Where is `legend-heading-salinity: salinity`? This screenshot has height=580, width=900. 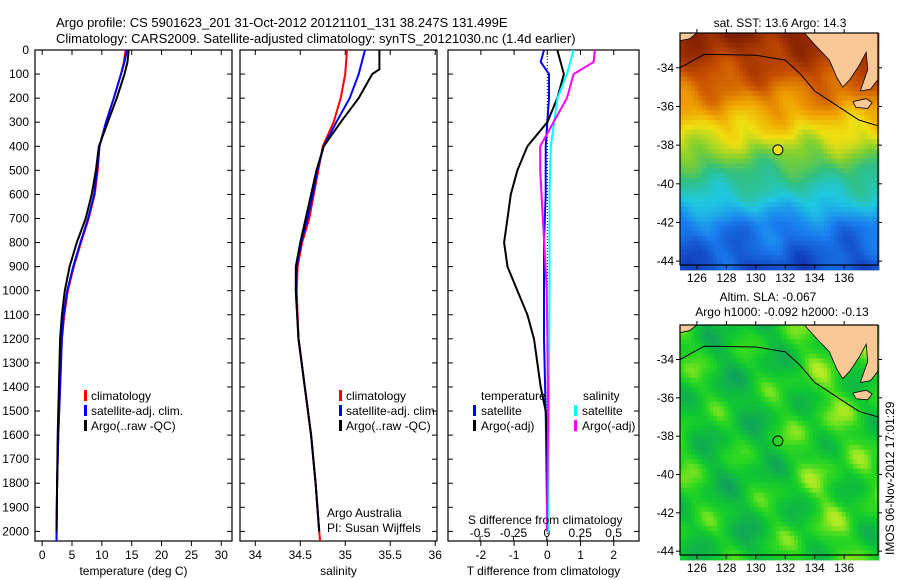
legend-heading-salinity: salinity is located at coordinates (601, 396).